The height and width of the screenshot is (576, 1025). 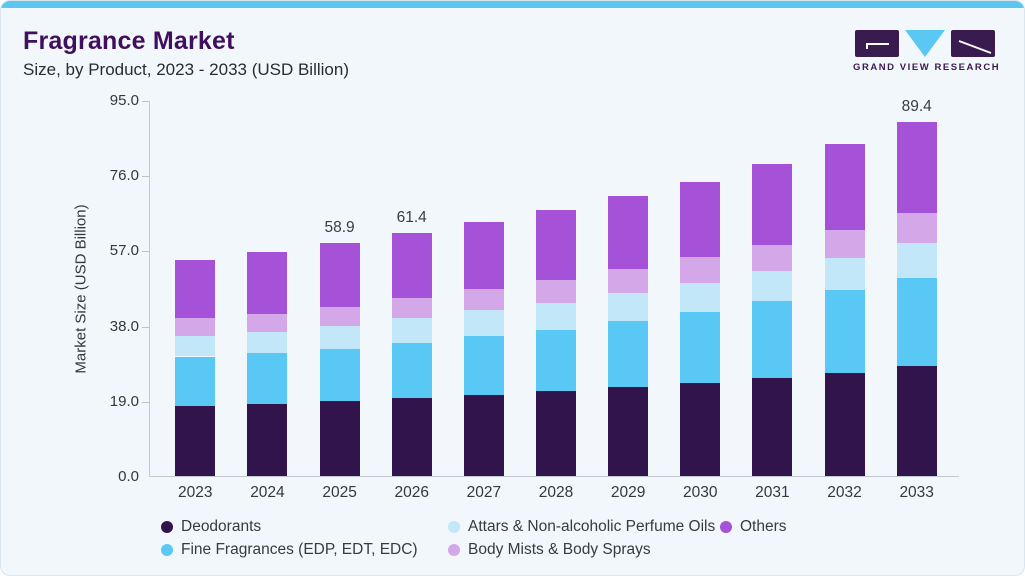 I want to click on bar-total-label: 58.9, so click(x=339, y=227).